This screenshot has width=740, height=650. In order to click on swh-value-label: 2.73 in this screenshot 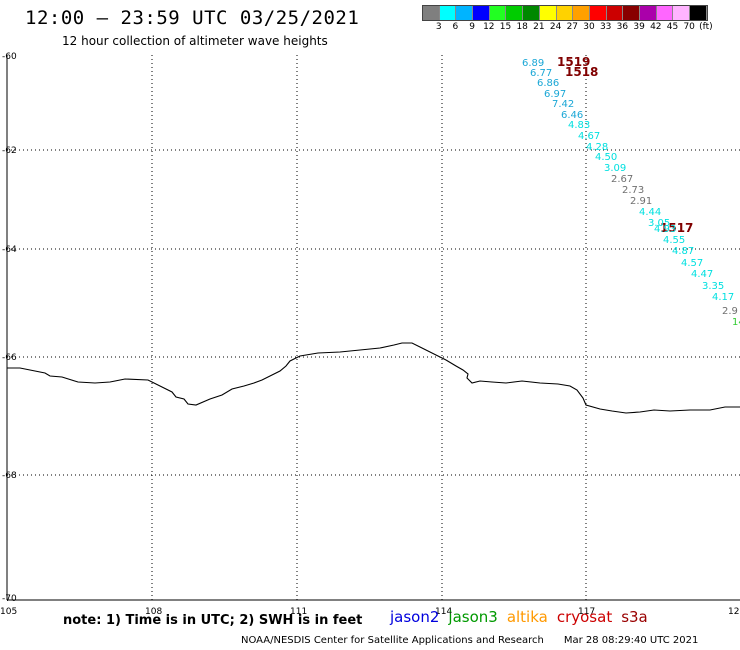, I will do `click(633, 190)`.